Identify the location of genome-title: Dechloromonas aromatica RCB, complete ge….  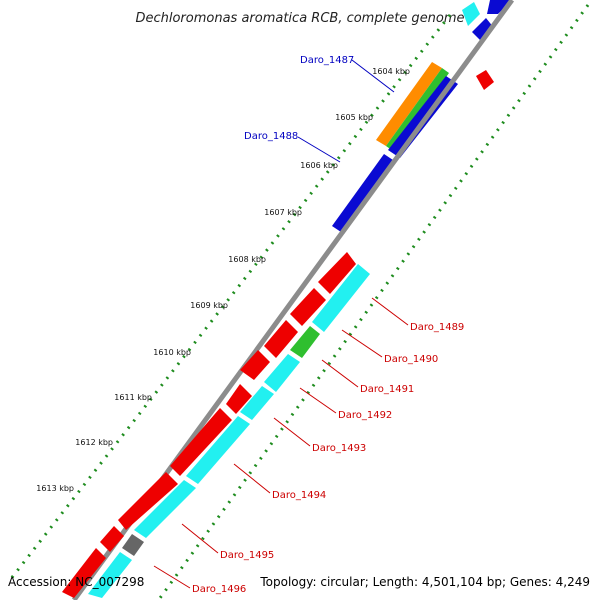
(299, 18).